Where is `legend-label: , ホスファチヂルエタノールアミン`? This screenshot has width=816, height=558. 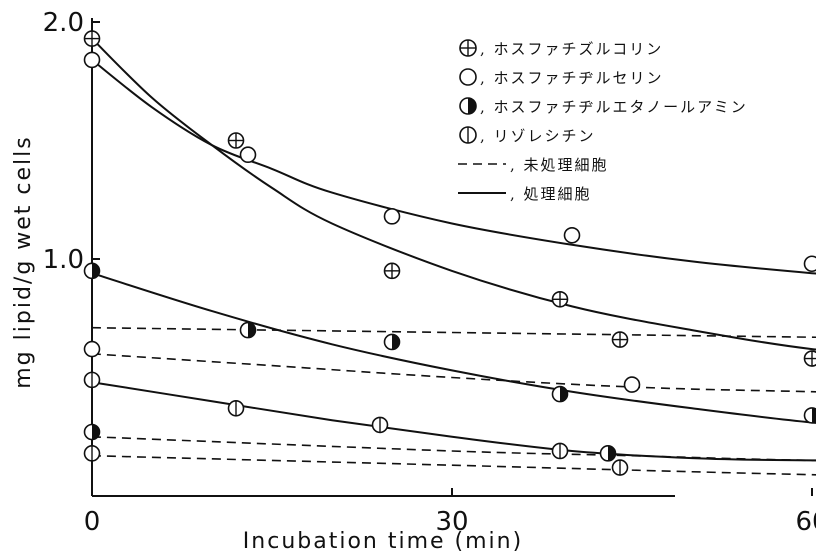
legend-label: , ホスファチヂルエタノールアミン is located at coordinates (614, 107).